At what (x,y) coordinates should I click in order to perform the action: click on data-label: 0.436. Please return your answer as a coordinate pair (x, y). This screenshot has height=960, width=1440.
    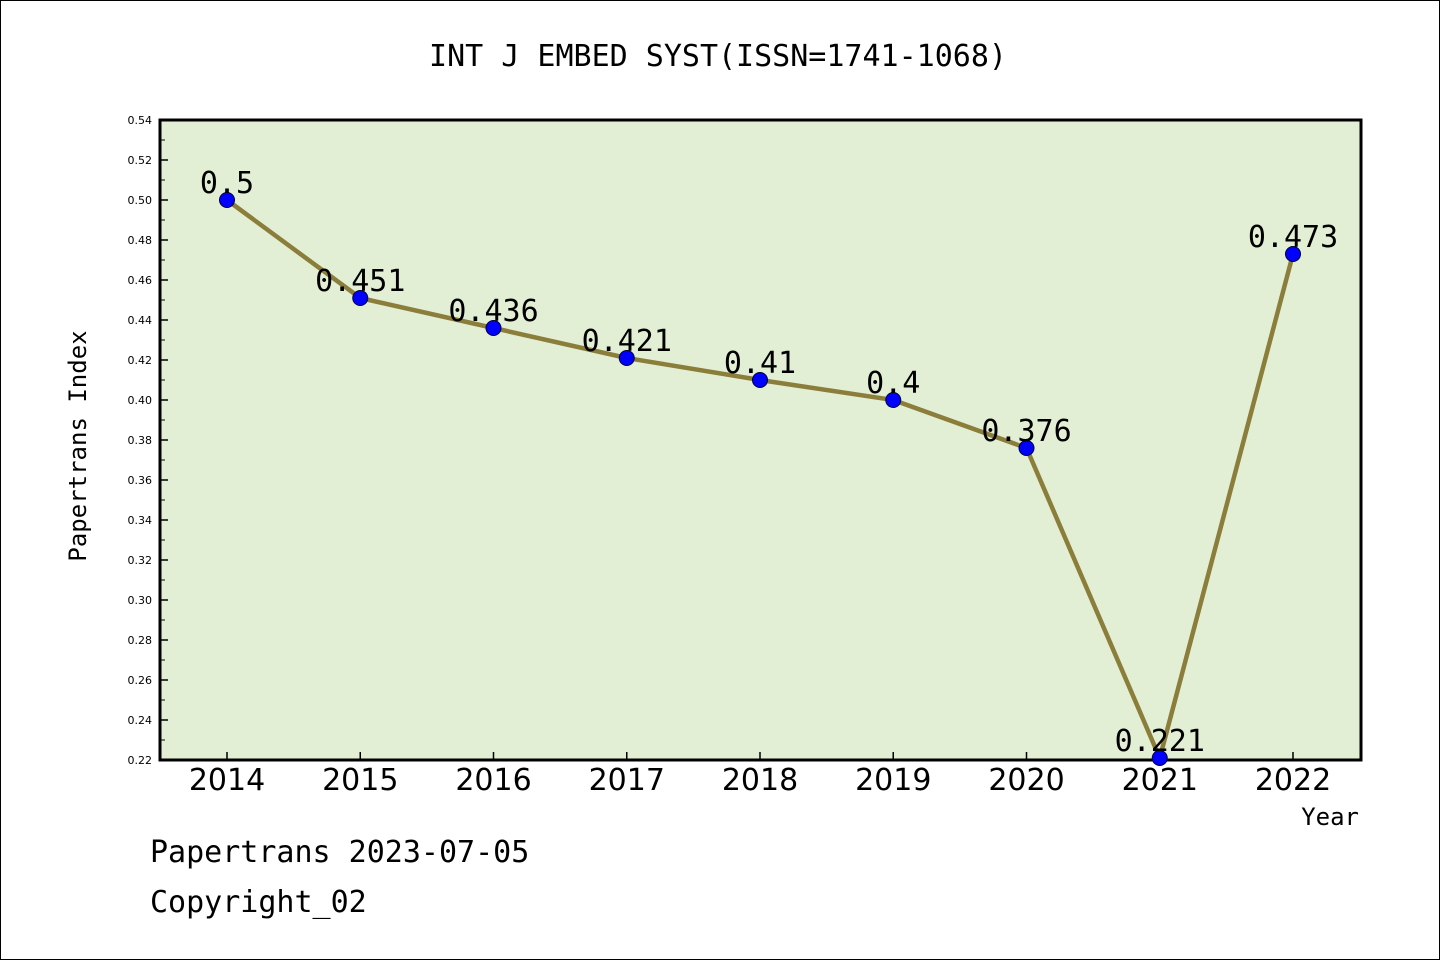
    Looking at the image, I should click on (493, 311).